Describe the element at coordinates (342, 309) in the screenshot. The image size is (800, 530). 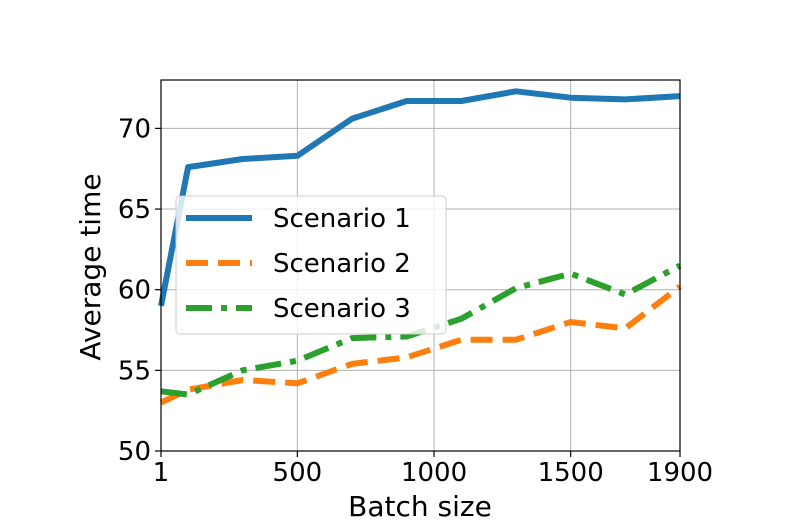
I see `legend-label-3: Scenario 3` at that location.